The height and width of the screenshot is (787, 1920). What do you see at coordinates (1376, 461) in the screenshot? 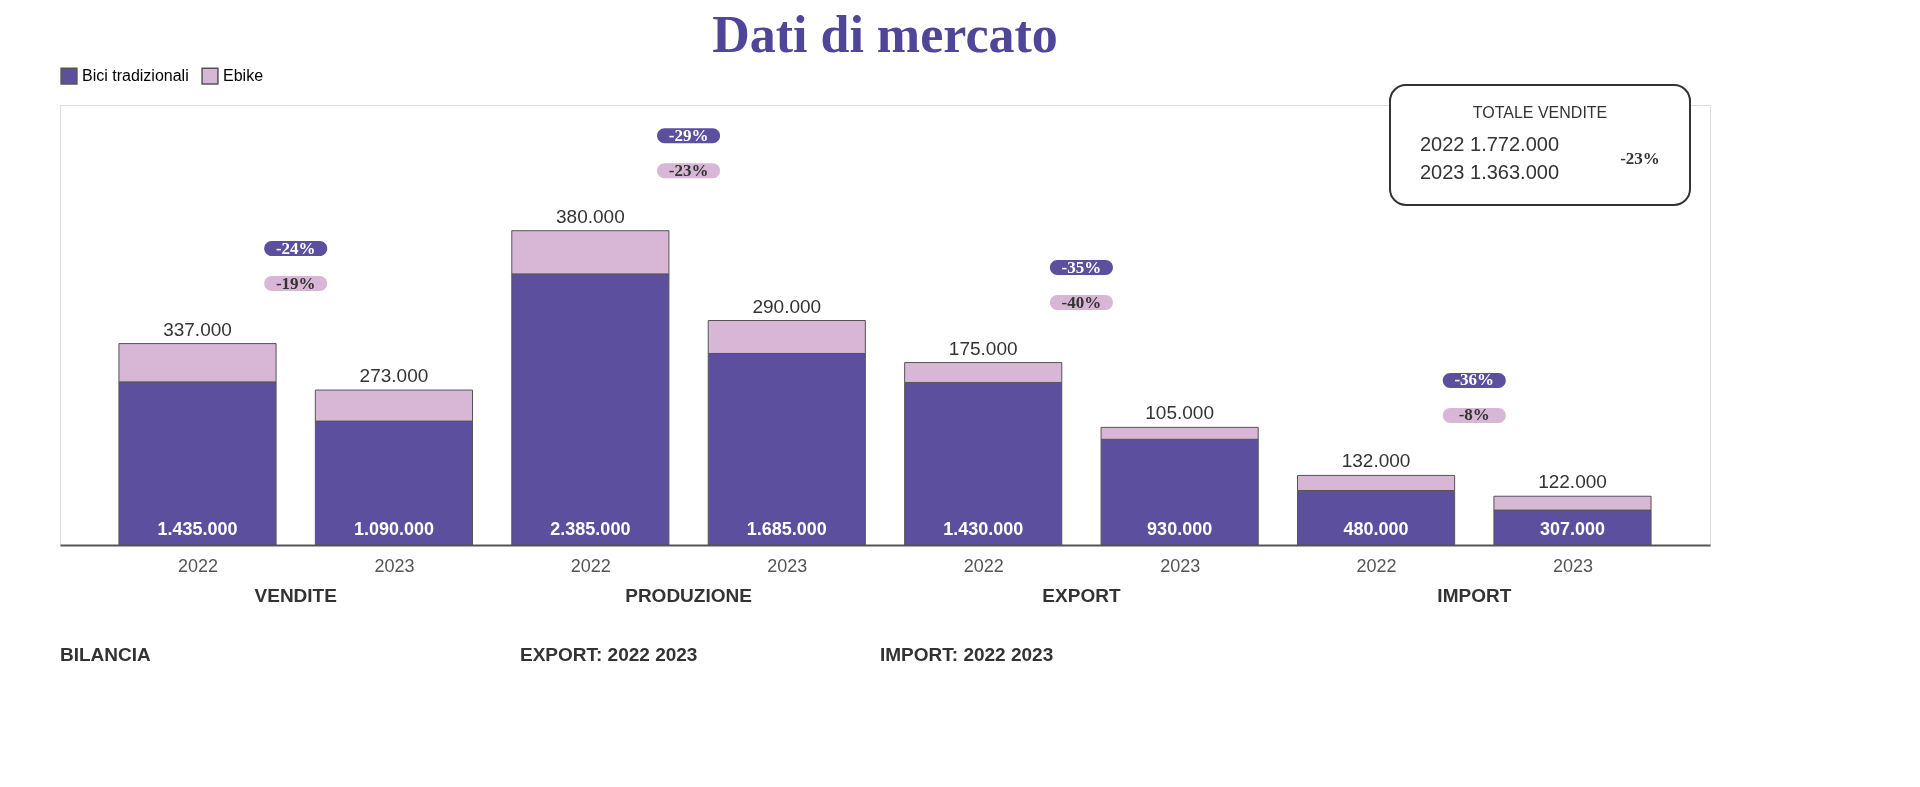
I see `data-label: 132.000` at bounding box center [1376, 461].